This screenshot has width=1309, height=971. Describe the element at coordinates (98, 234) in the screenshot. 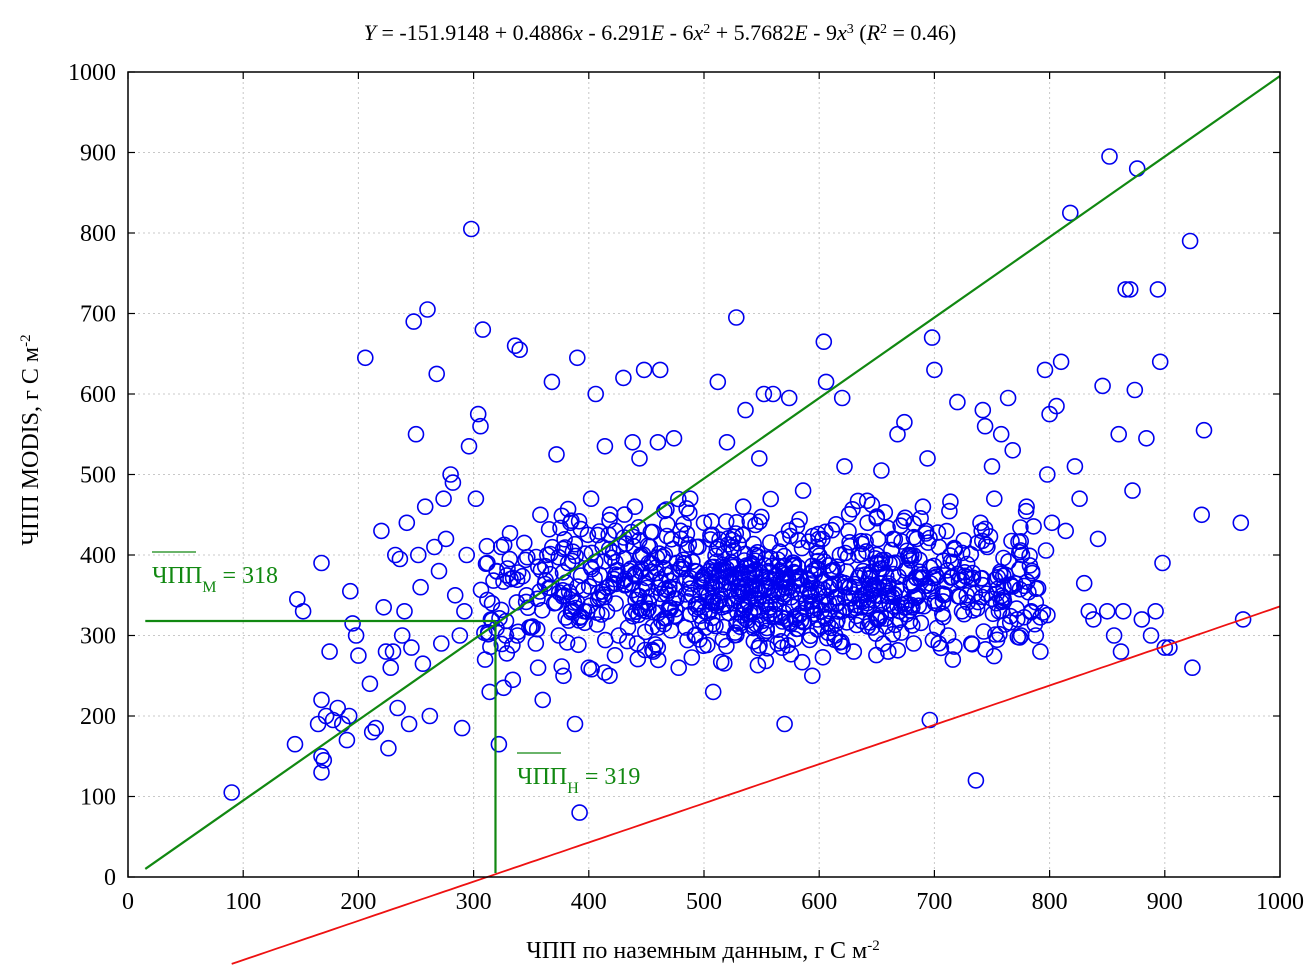

I see `y-tick-label: 800` at that location.